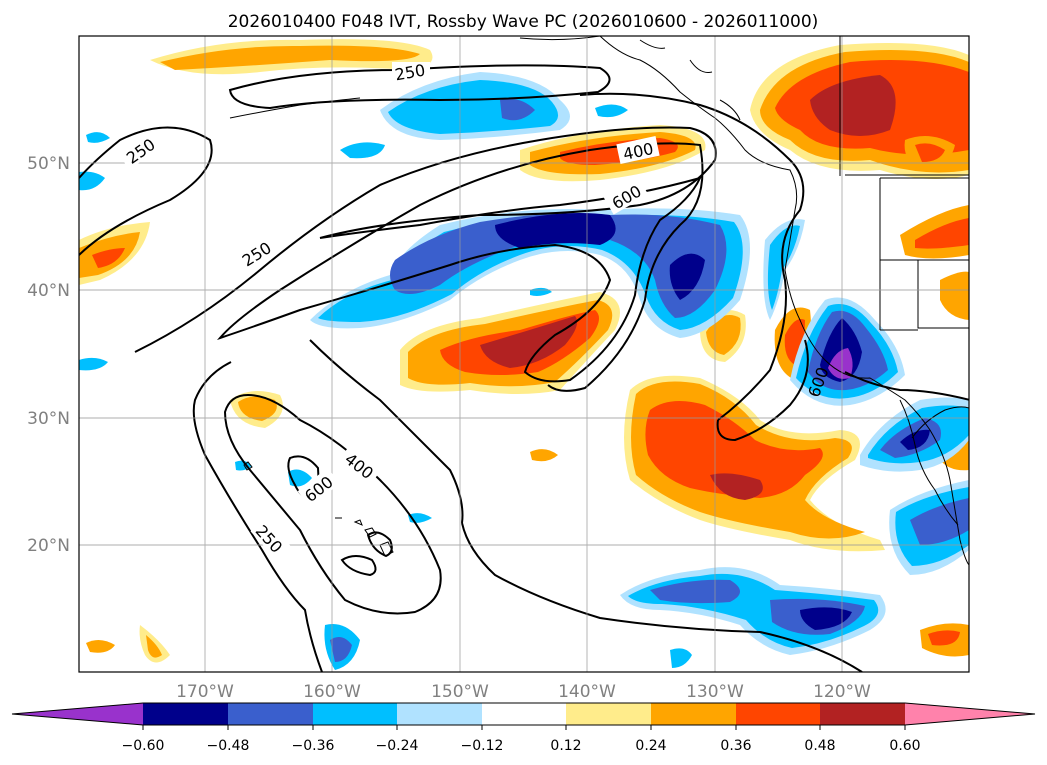 The image size is (1047, 765). Describe the element at coordinates (48, 419) in the screenshot. I see `lat-label-30n: 30°N` at that location.